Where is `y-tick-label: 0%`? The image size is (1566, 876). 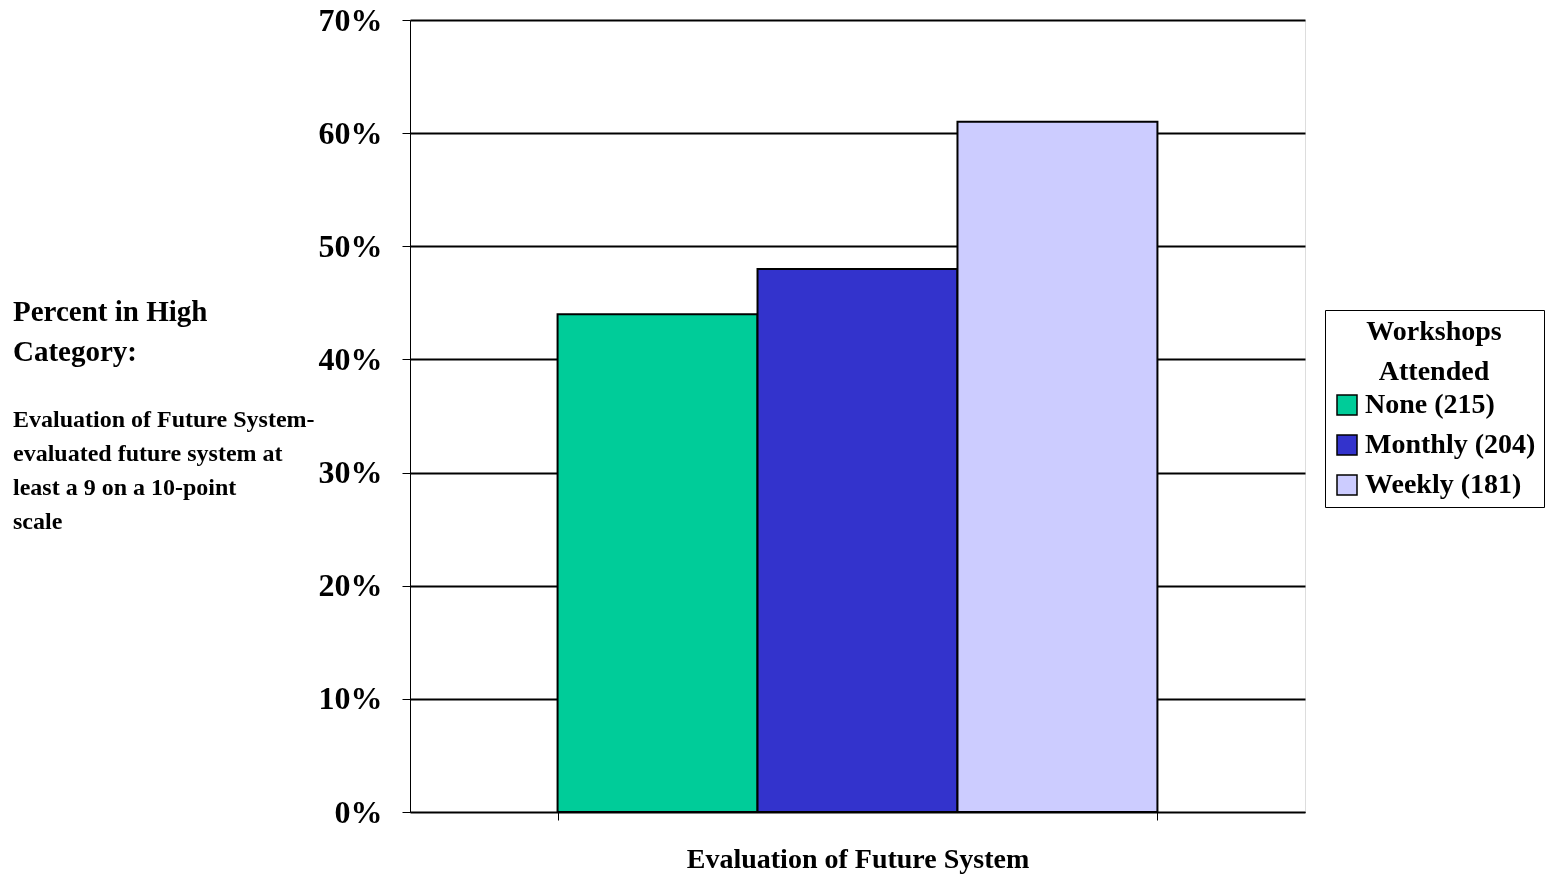 y-tick-label: 0% is located at coordinates (358, 811).